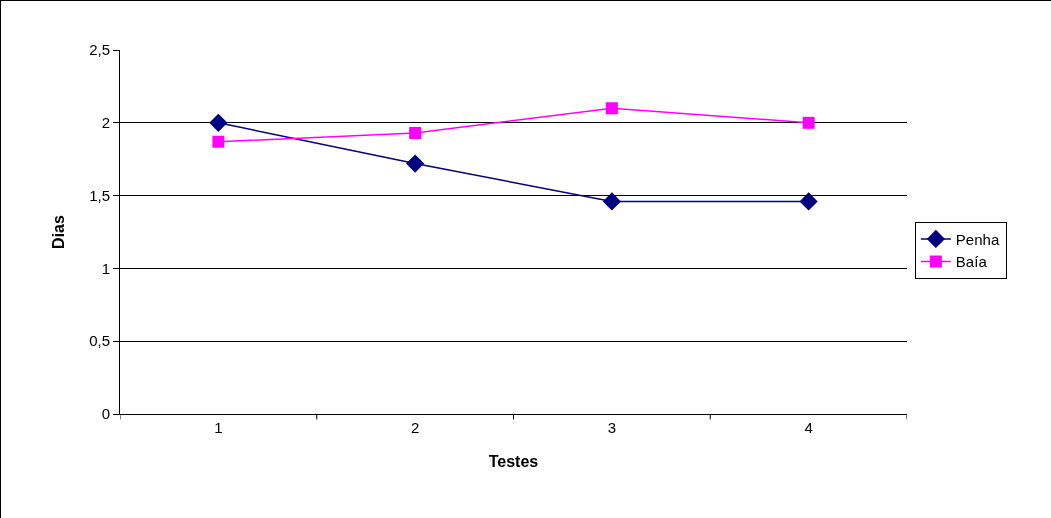 This screenshot has width=1051, height=518. Describe the element at coordinates (513, 461) in the screenshot. I see `x-axis-title: Testes` at that location.